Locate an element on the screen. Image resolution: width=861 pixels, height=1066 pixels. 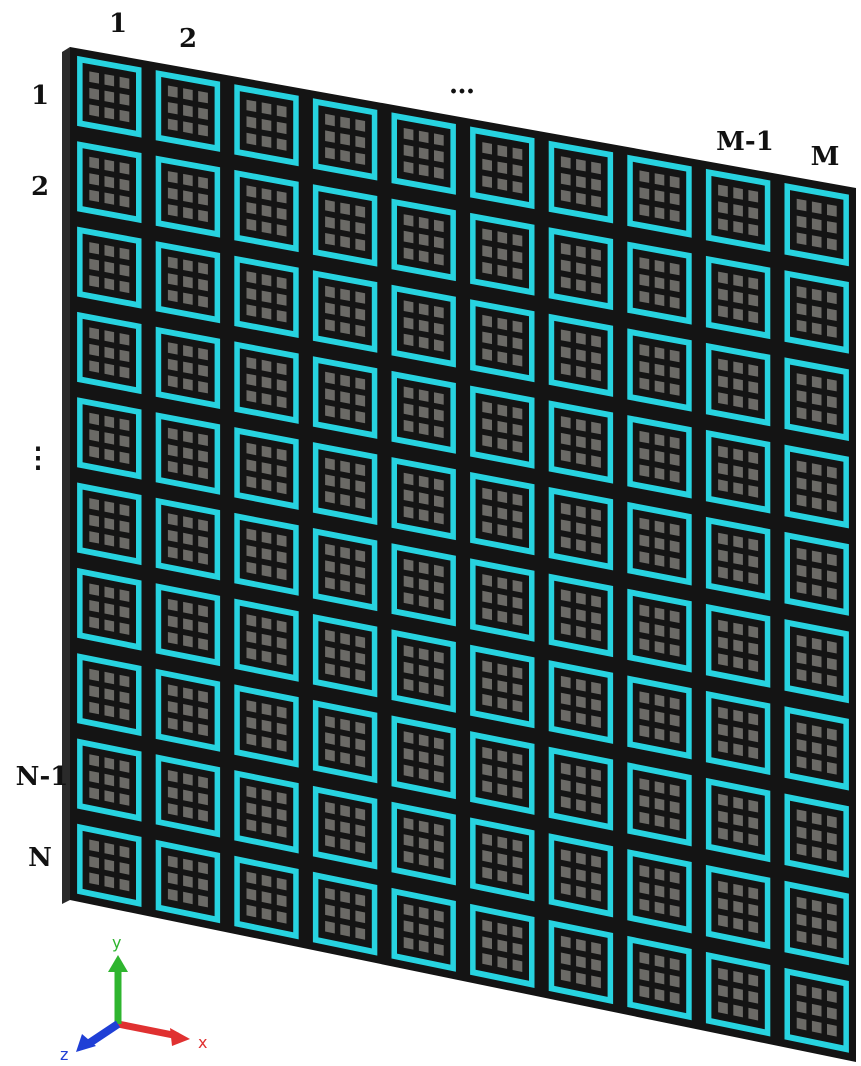
row-label-vertical-ellipsis: ⋮ is located at coordinates (38, 457).